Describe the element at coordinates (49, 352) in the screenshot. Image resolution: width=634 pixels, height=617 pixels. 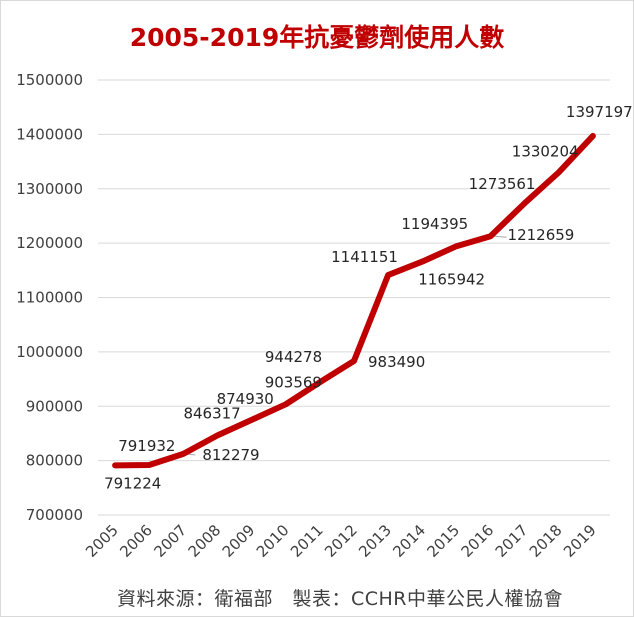
I see `y-tick-label: 1000000` at that location.